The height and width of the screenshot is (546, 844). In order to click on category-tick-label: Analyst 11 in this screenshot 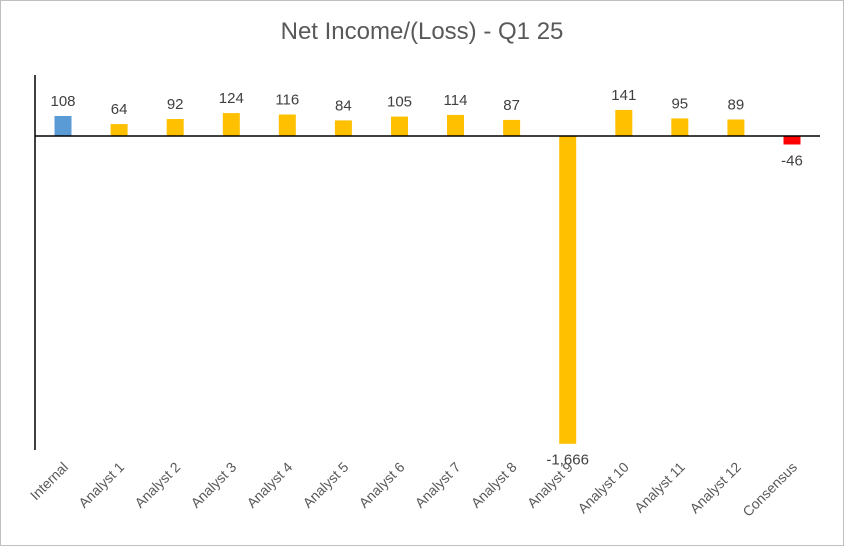, I will do `click(659, 487)`.